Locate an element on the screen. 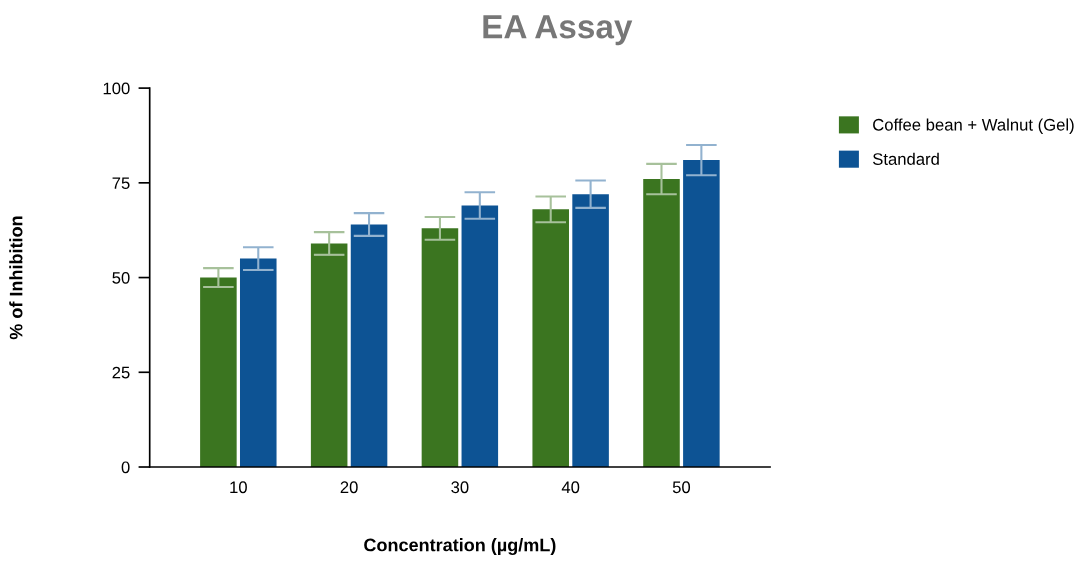 The height and width of the screenshot is (563, 1077). y-tick-label: 75 is located at coordinates (121, 183).